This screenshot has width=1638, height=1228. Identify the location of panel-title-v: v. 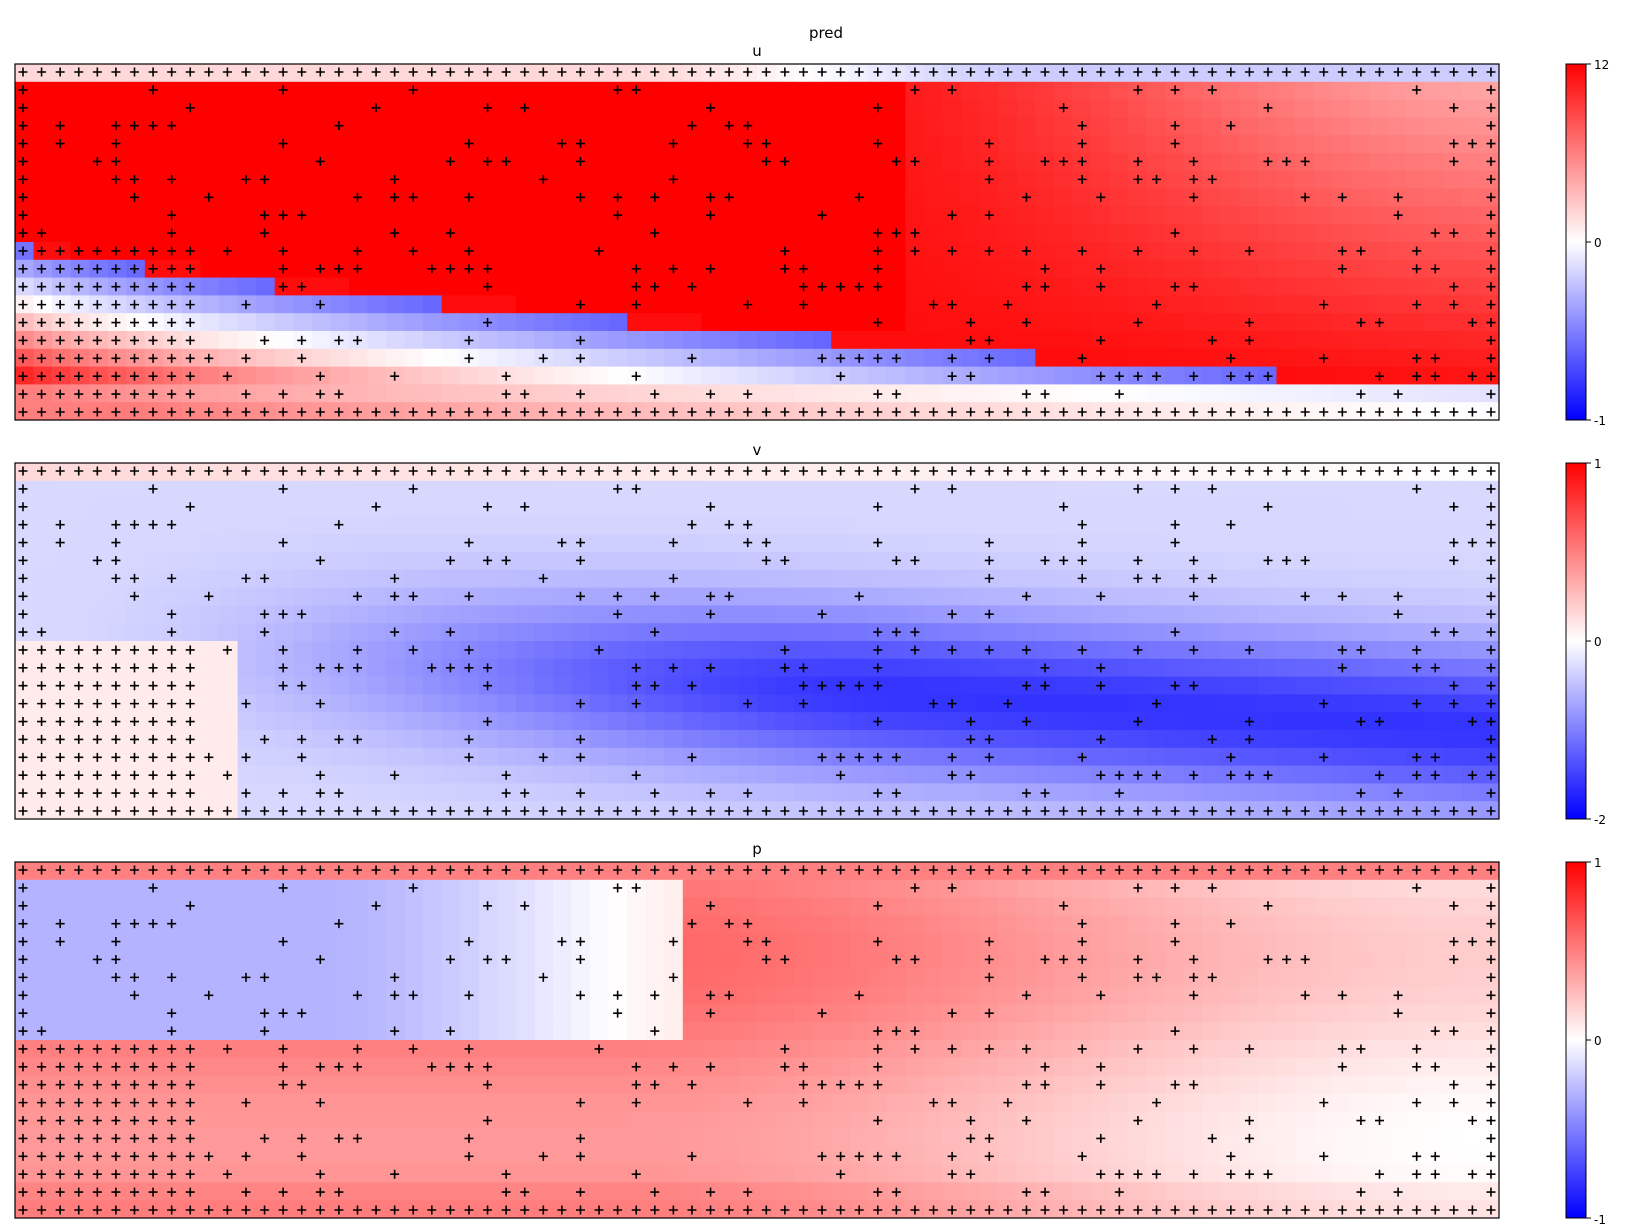
(757, 450).